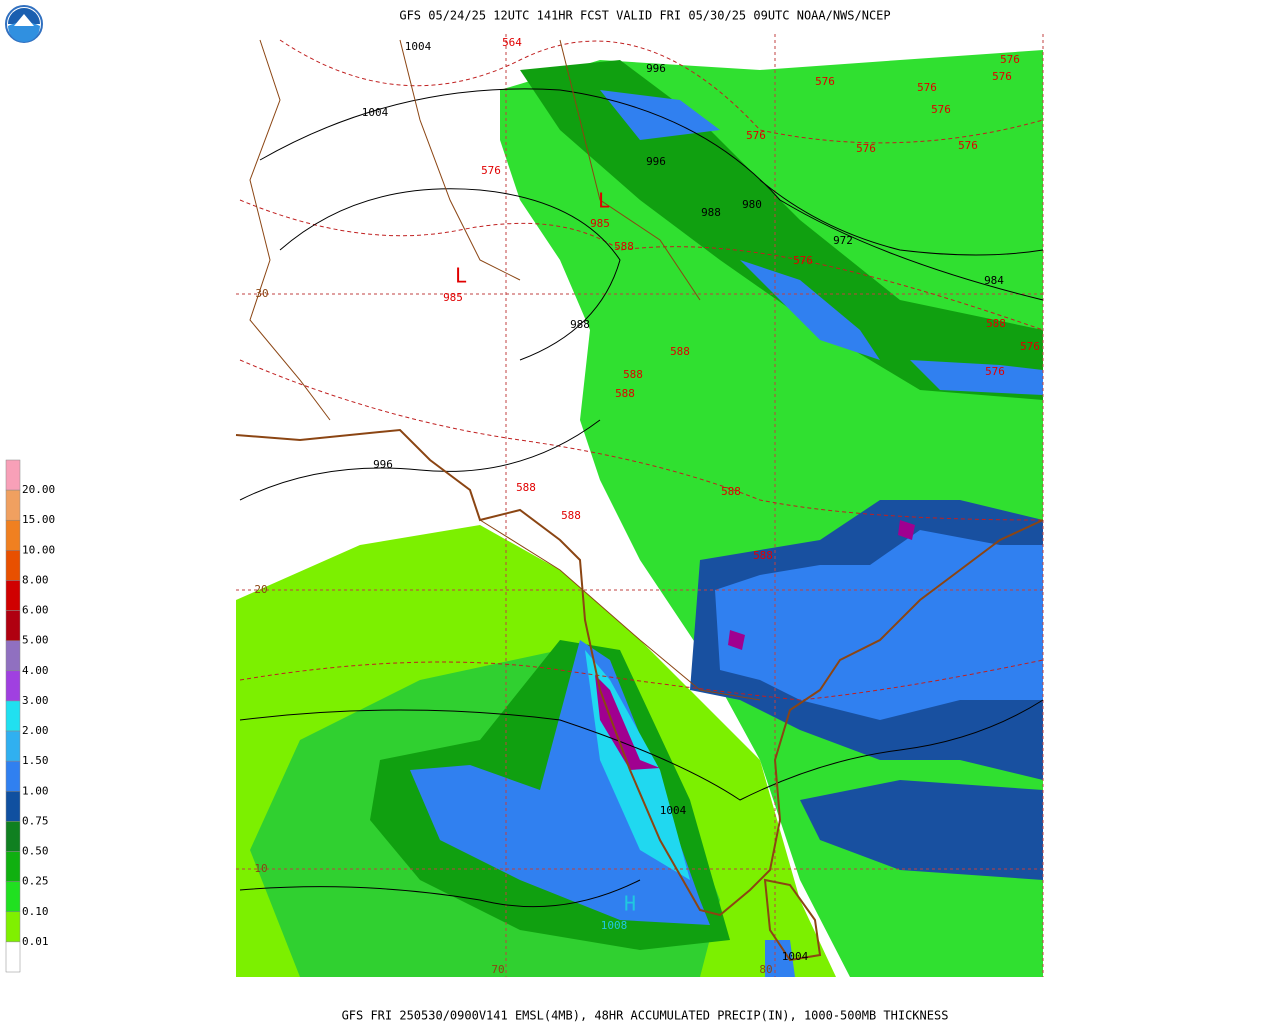 The width and height of the screenshot is (1280, 1024). I want to click on legend-label: 4.00, so click(35, 670).